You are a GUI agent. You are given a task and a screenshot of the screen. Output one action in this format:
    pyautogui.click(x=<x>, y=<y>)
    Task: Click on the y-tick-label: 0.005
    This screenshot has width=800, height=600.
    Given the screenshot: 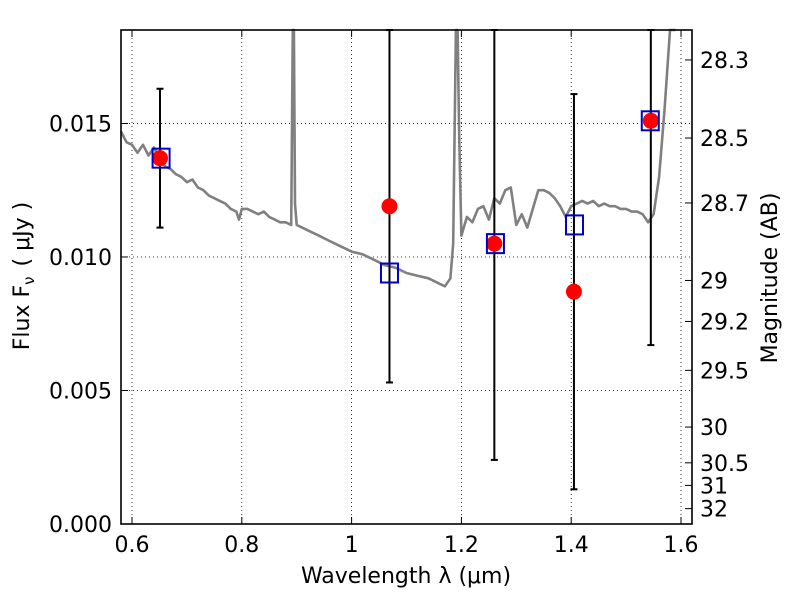 What is the action you would take?
    pyautogui.click(x=80, y=391)
    